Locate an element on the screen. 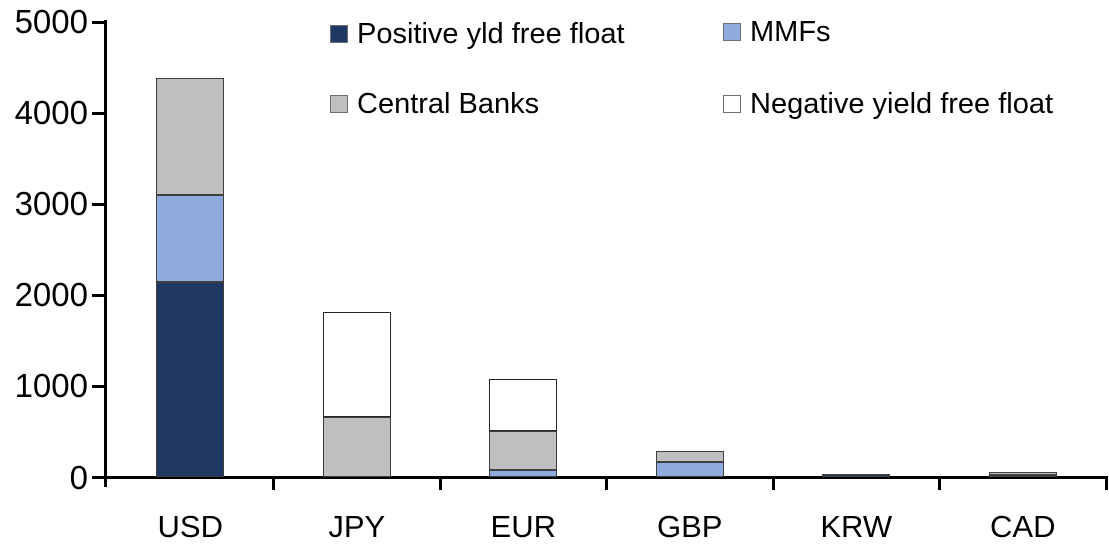  legend-swatch-central-banks is located at coordinates (339, 104).